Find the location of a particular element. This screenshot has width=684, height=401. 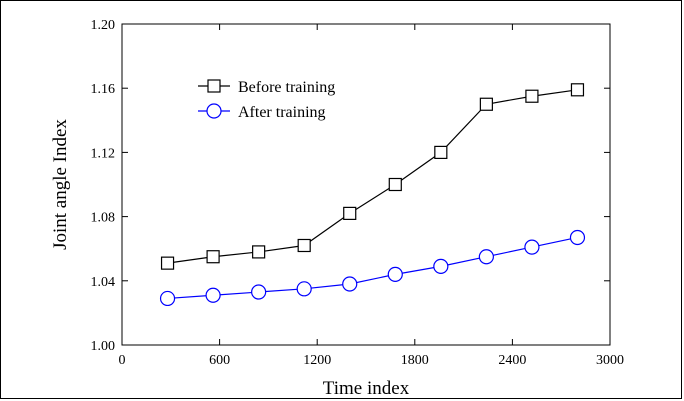

legend-label: Before training is located at coordinates (286, 87).